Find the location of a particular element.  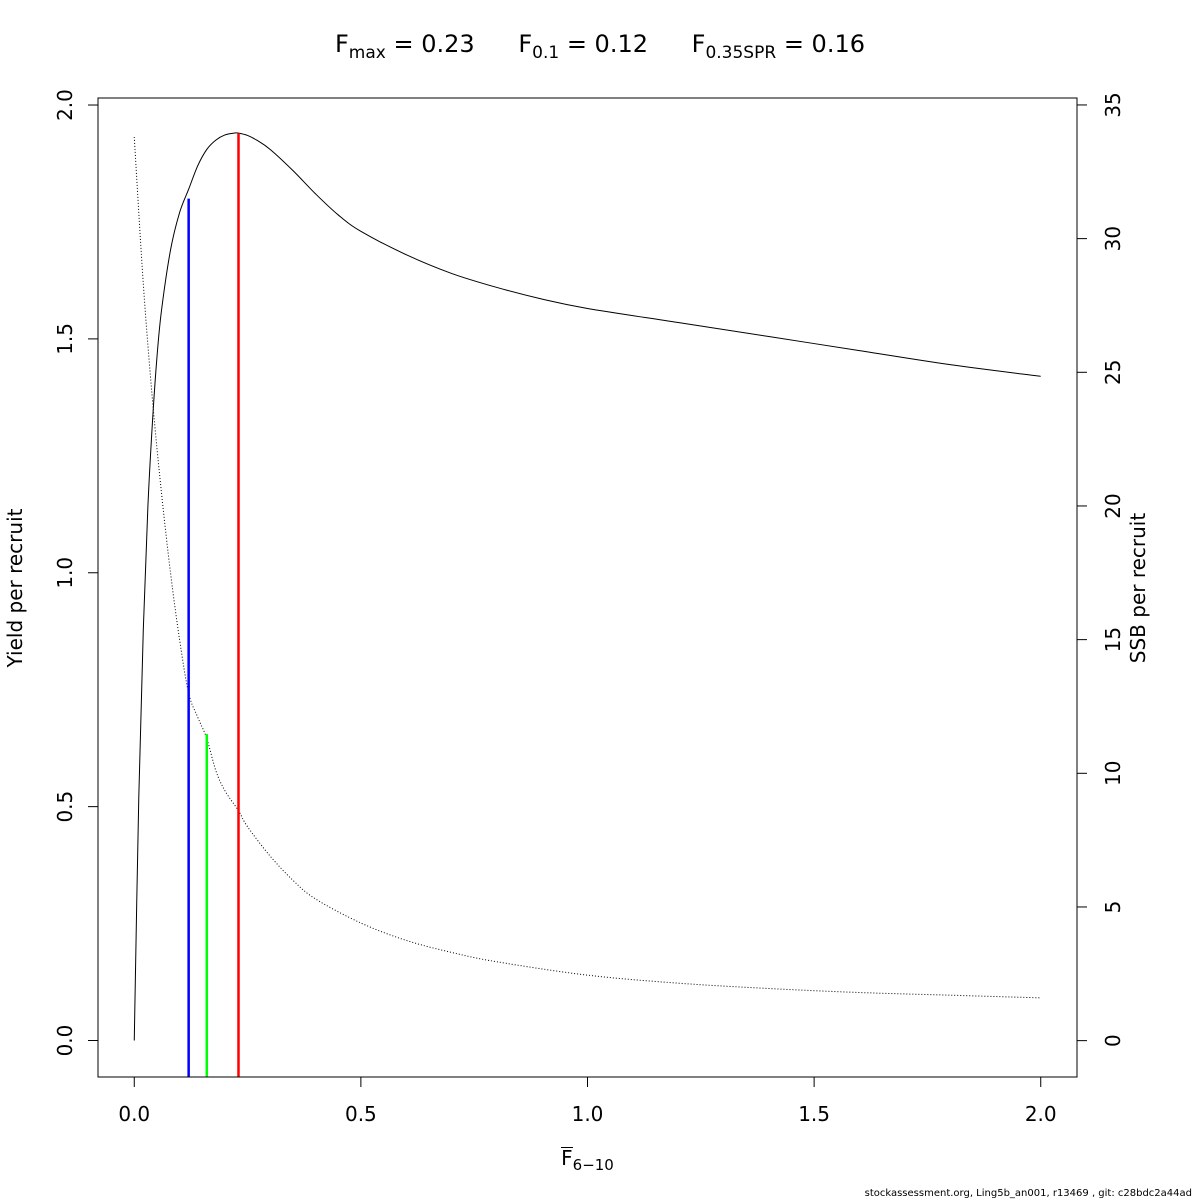

y-tick-label: 1.0 is located at coordinates (65, 573).